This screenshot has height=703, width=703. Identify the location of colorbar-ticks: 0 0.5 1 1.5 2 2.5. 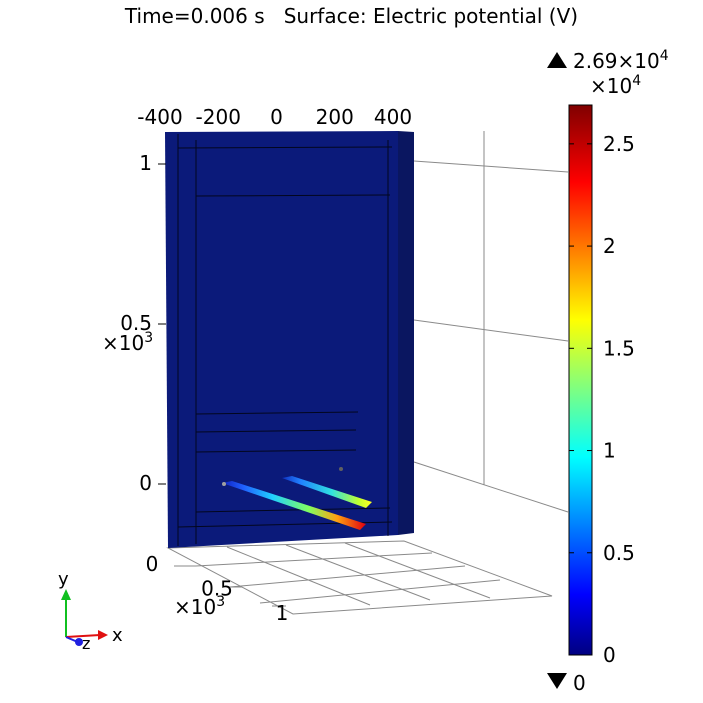
(602, 399).